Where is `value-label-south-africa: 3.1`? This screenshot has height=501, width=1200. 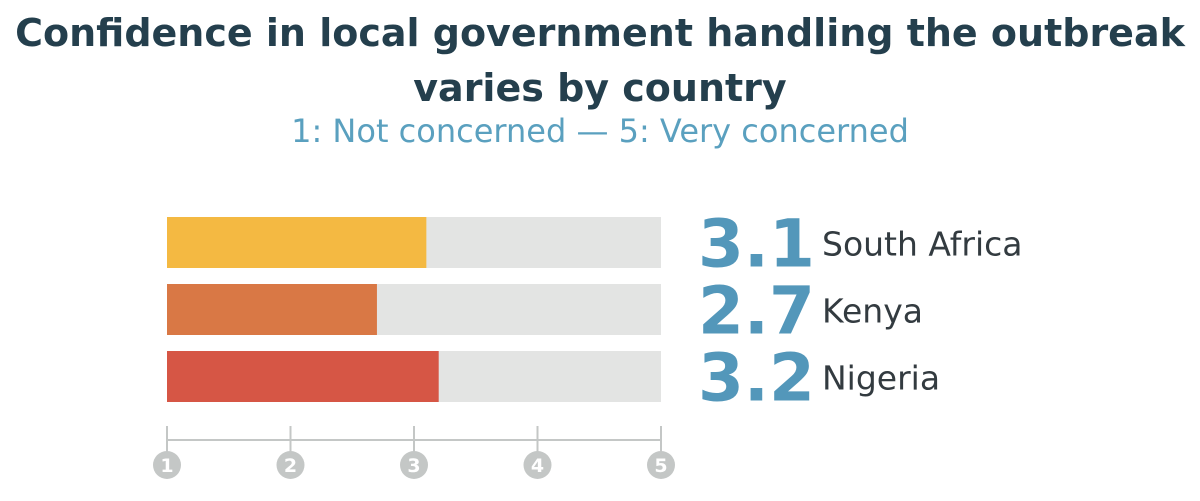
value-label-south-africa: 3.1 is located at coordinates (756, 244).